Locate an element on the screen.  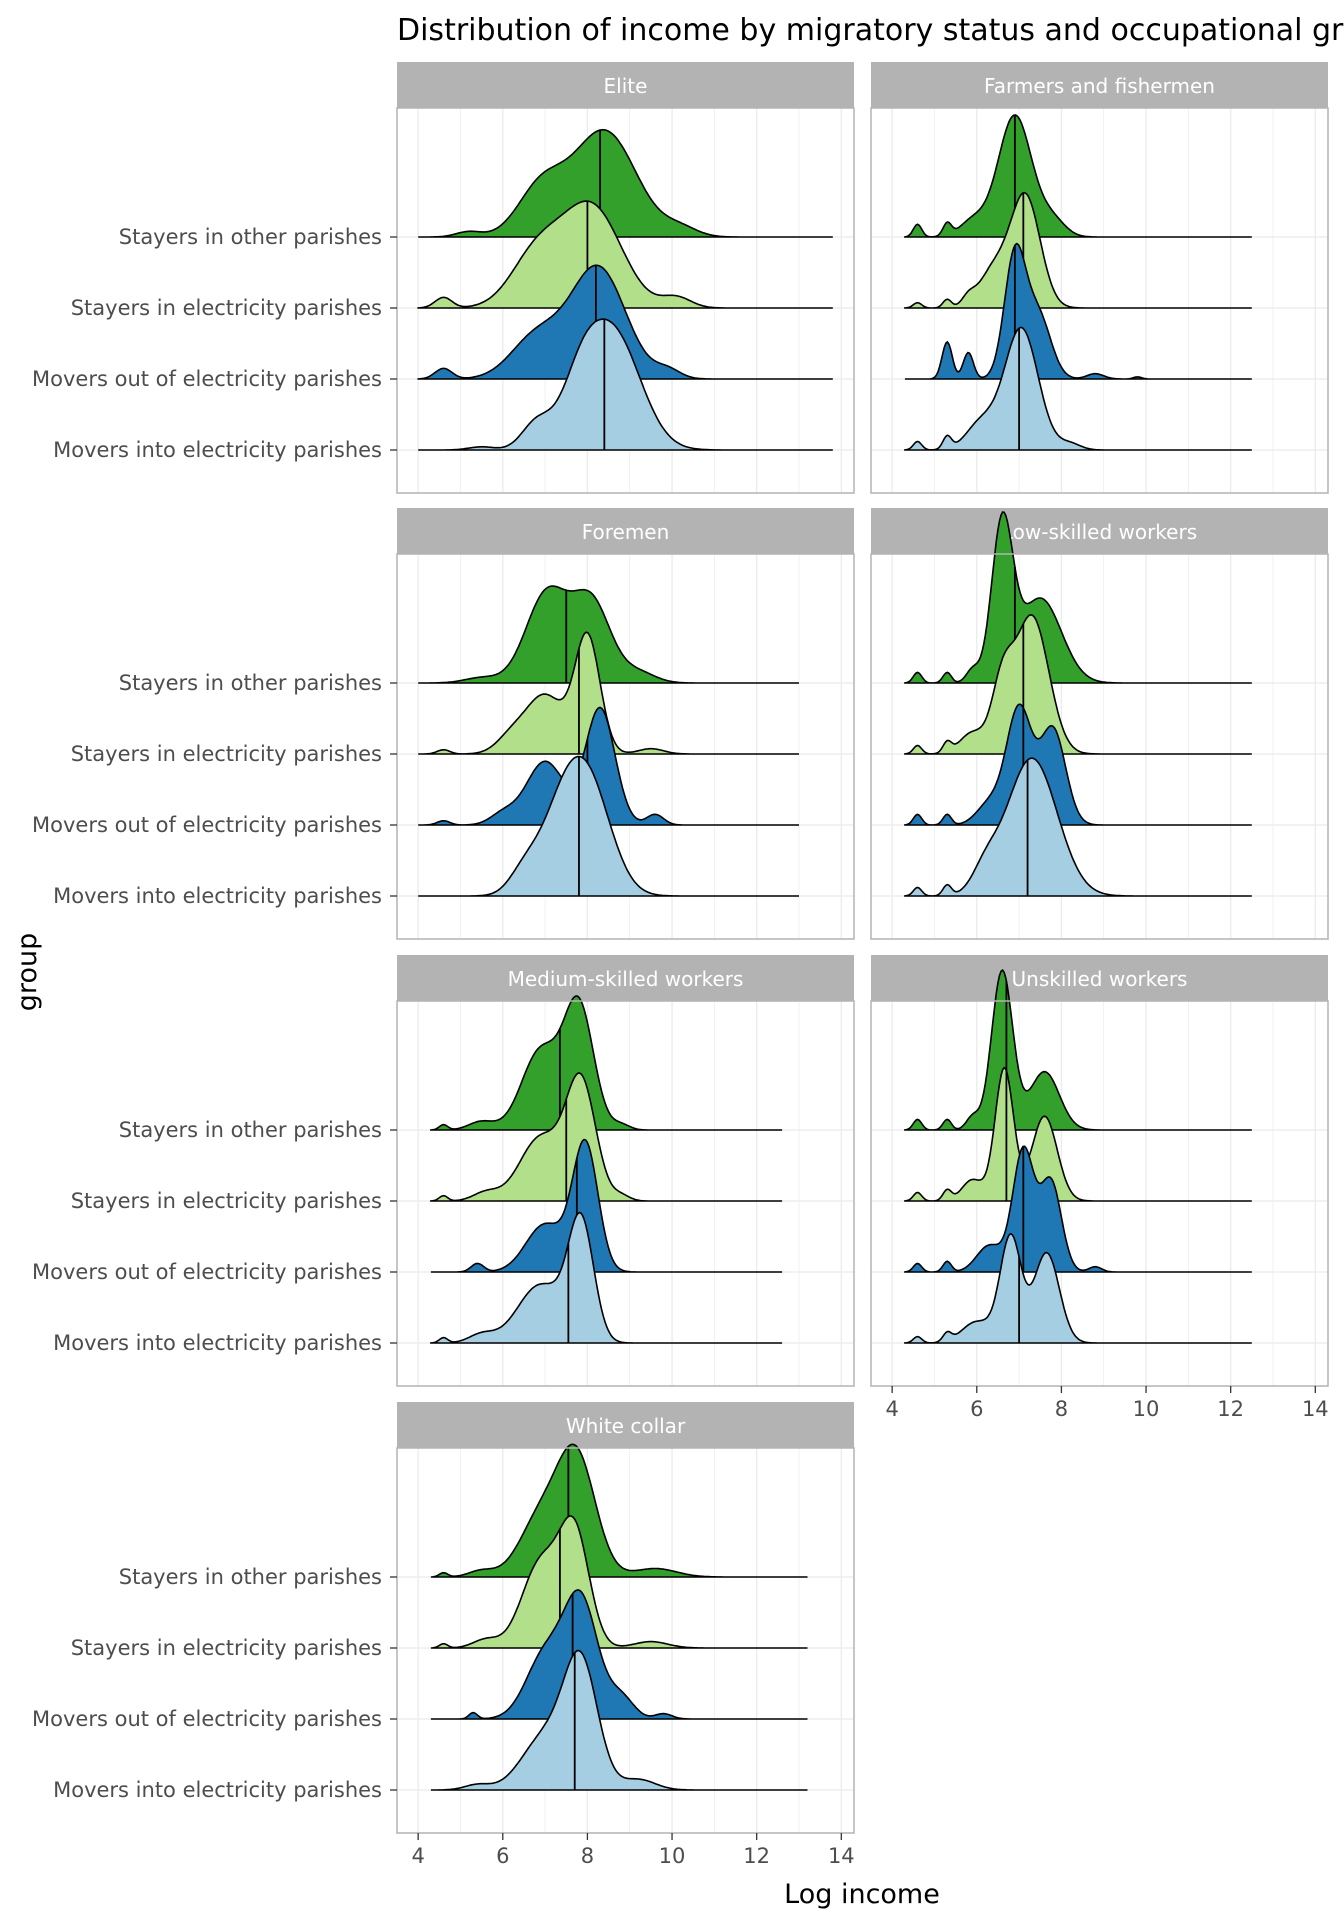
panel-title: Low-skilled workers is located at coordinates (1099, 532).